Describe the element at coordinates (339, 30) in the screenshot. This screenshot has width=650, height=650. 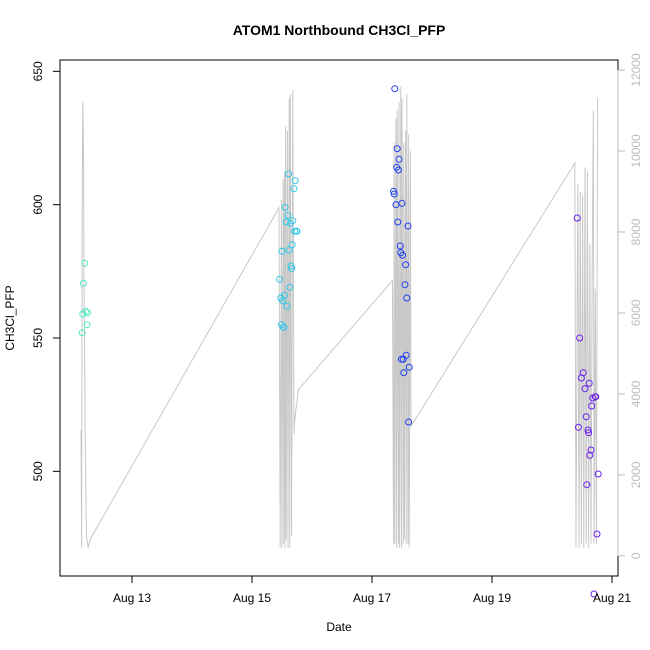
I see `chart-title: ATOM1 Northbound CH3Cl_PFP` at that location.